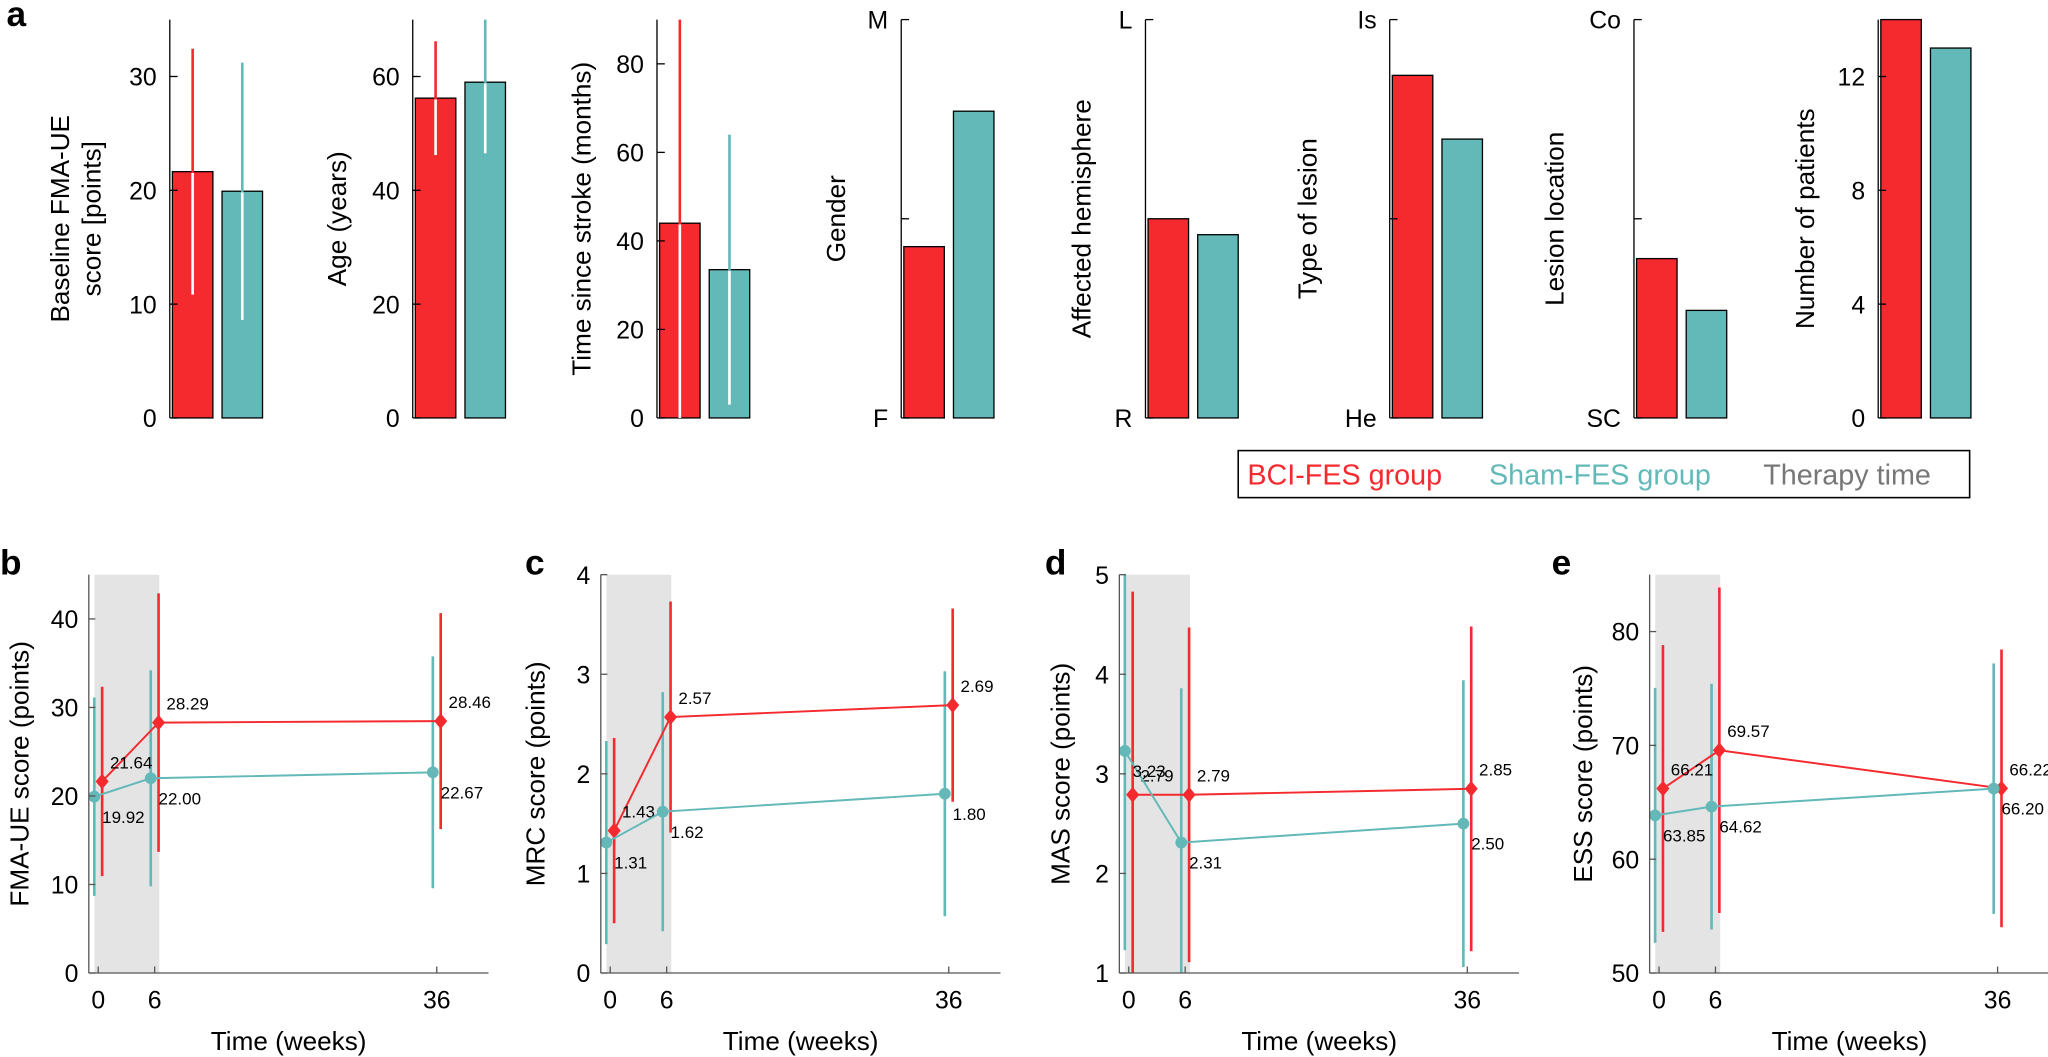 This screenshot has height=1057, width=2048. I want to click on y-axis-label: ESS score (points), so click(1583, 774).